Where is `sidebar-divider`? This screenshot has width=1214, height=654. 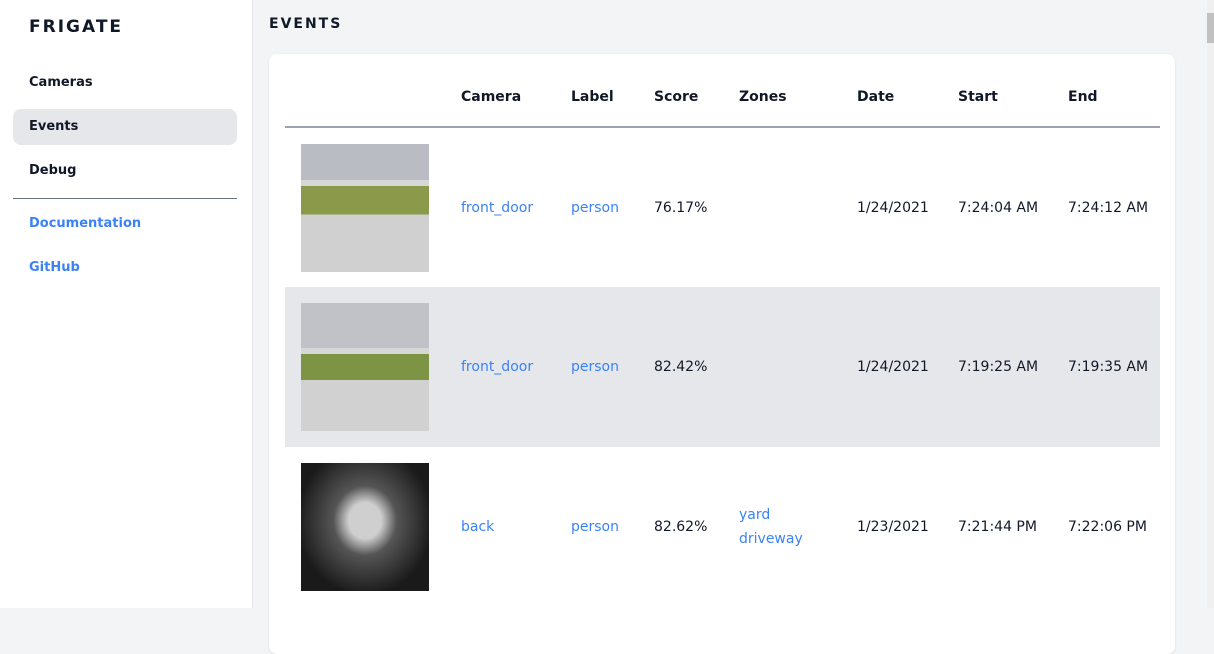 sidebar-divider is located at coordinates (125, 198).